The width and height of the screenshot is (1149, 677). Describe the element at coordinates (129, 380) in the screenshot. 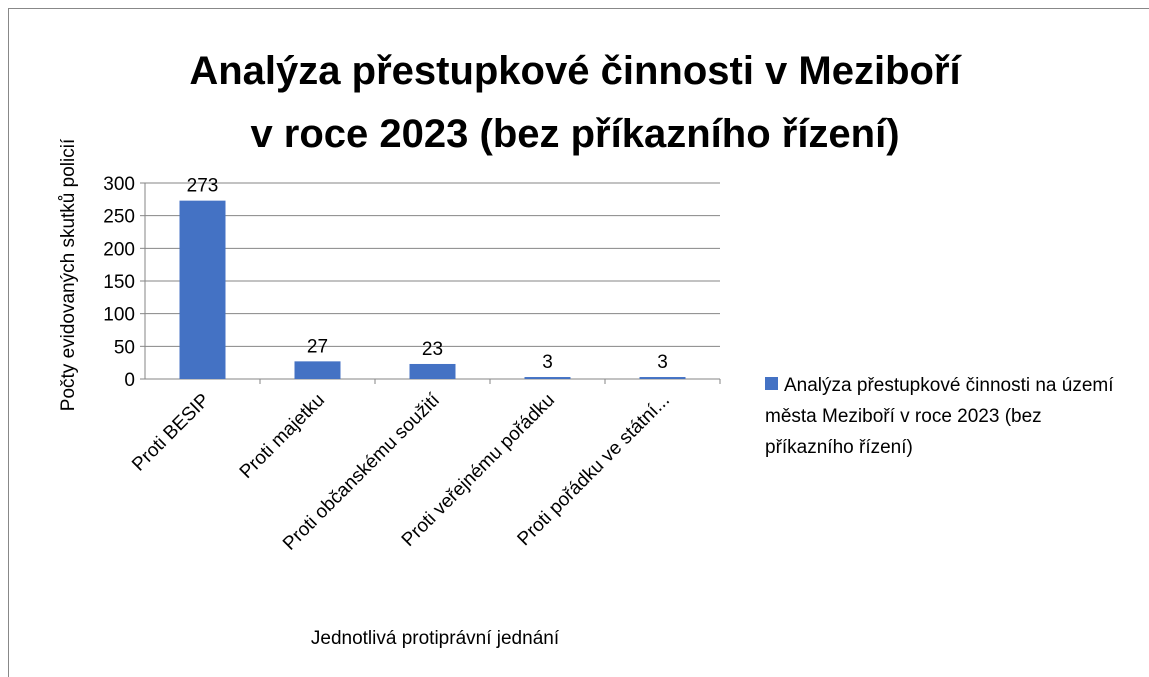

I see `y-tick-label: 0` at that location.